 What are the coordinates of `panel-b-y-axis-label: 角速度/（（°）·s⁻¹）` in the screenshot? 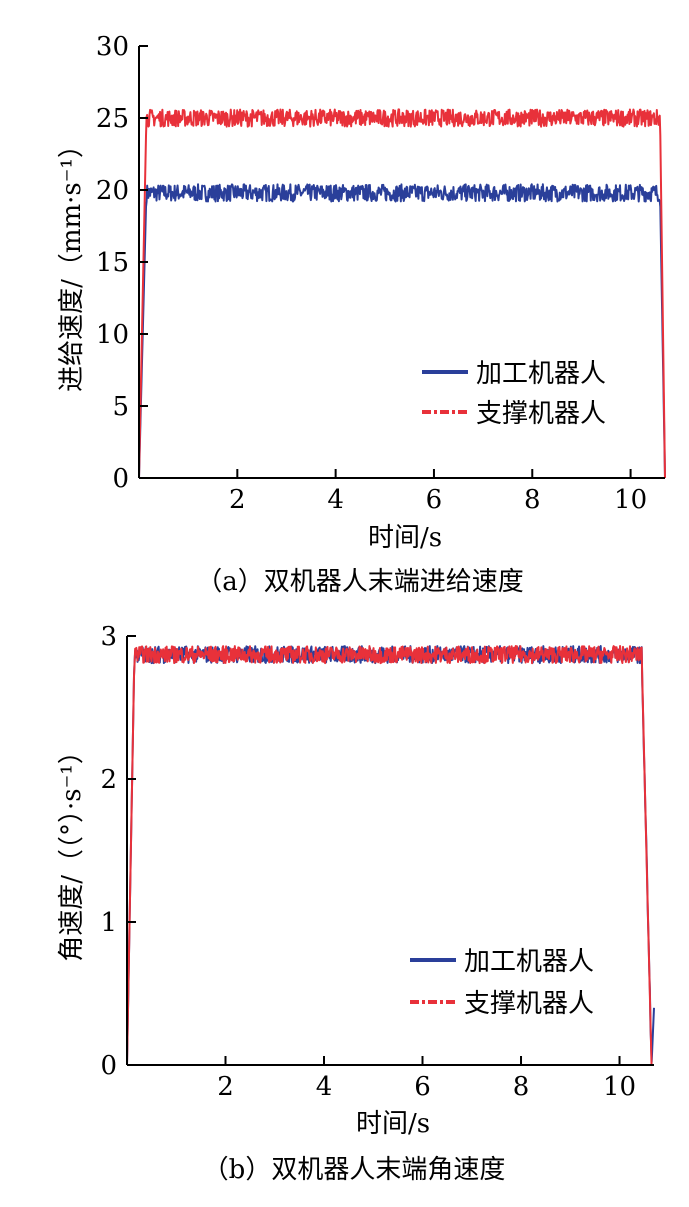 It's located at (72, 850).